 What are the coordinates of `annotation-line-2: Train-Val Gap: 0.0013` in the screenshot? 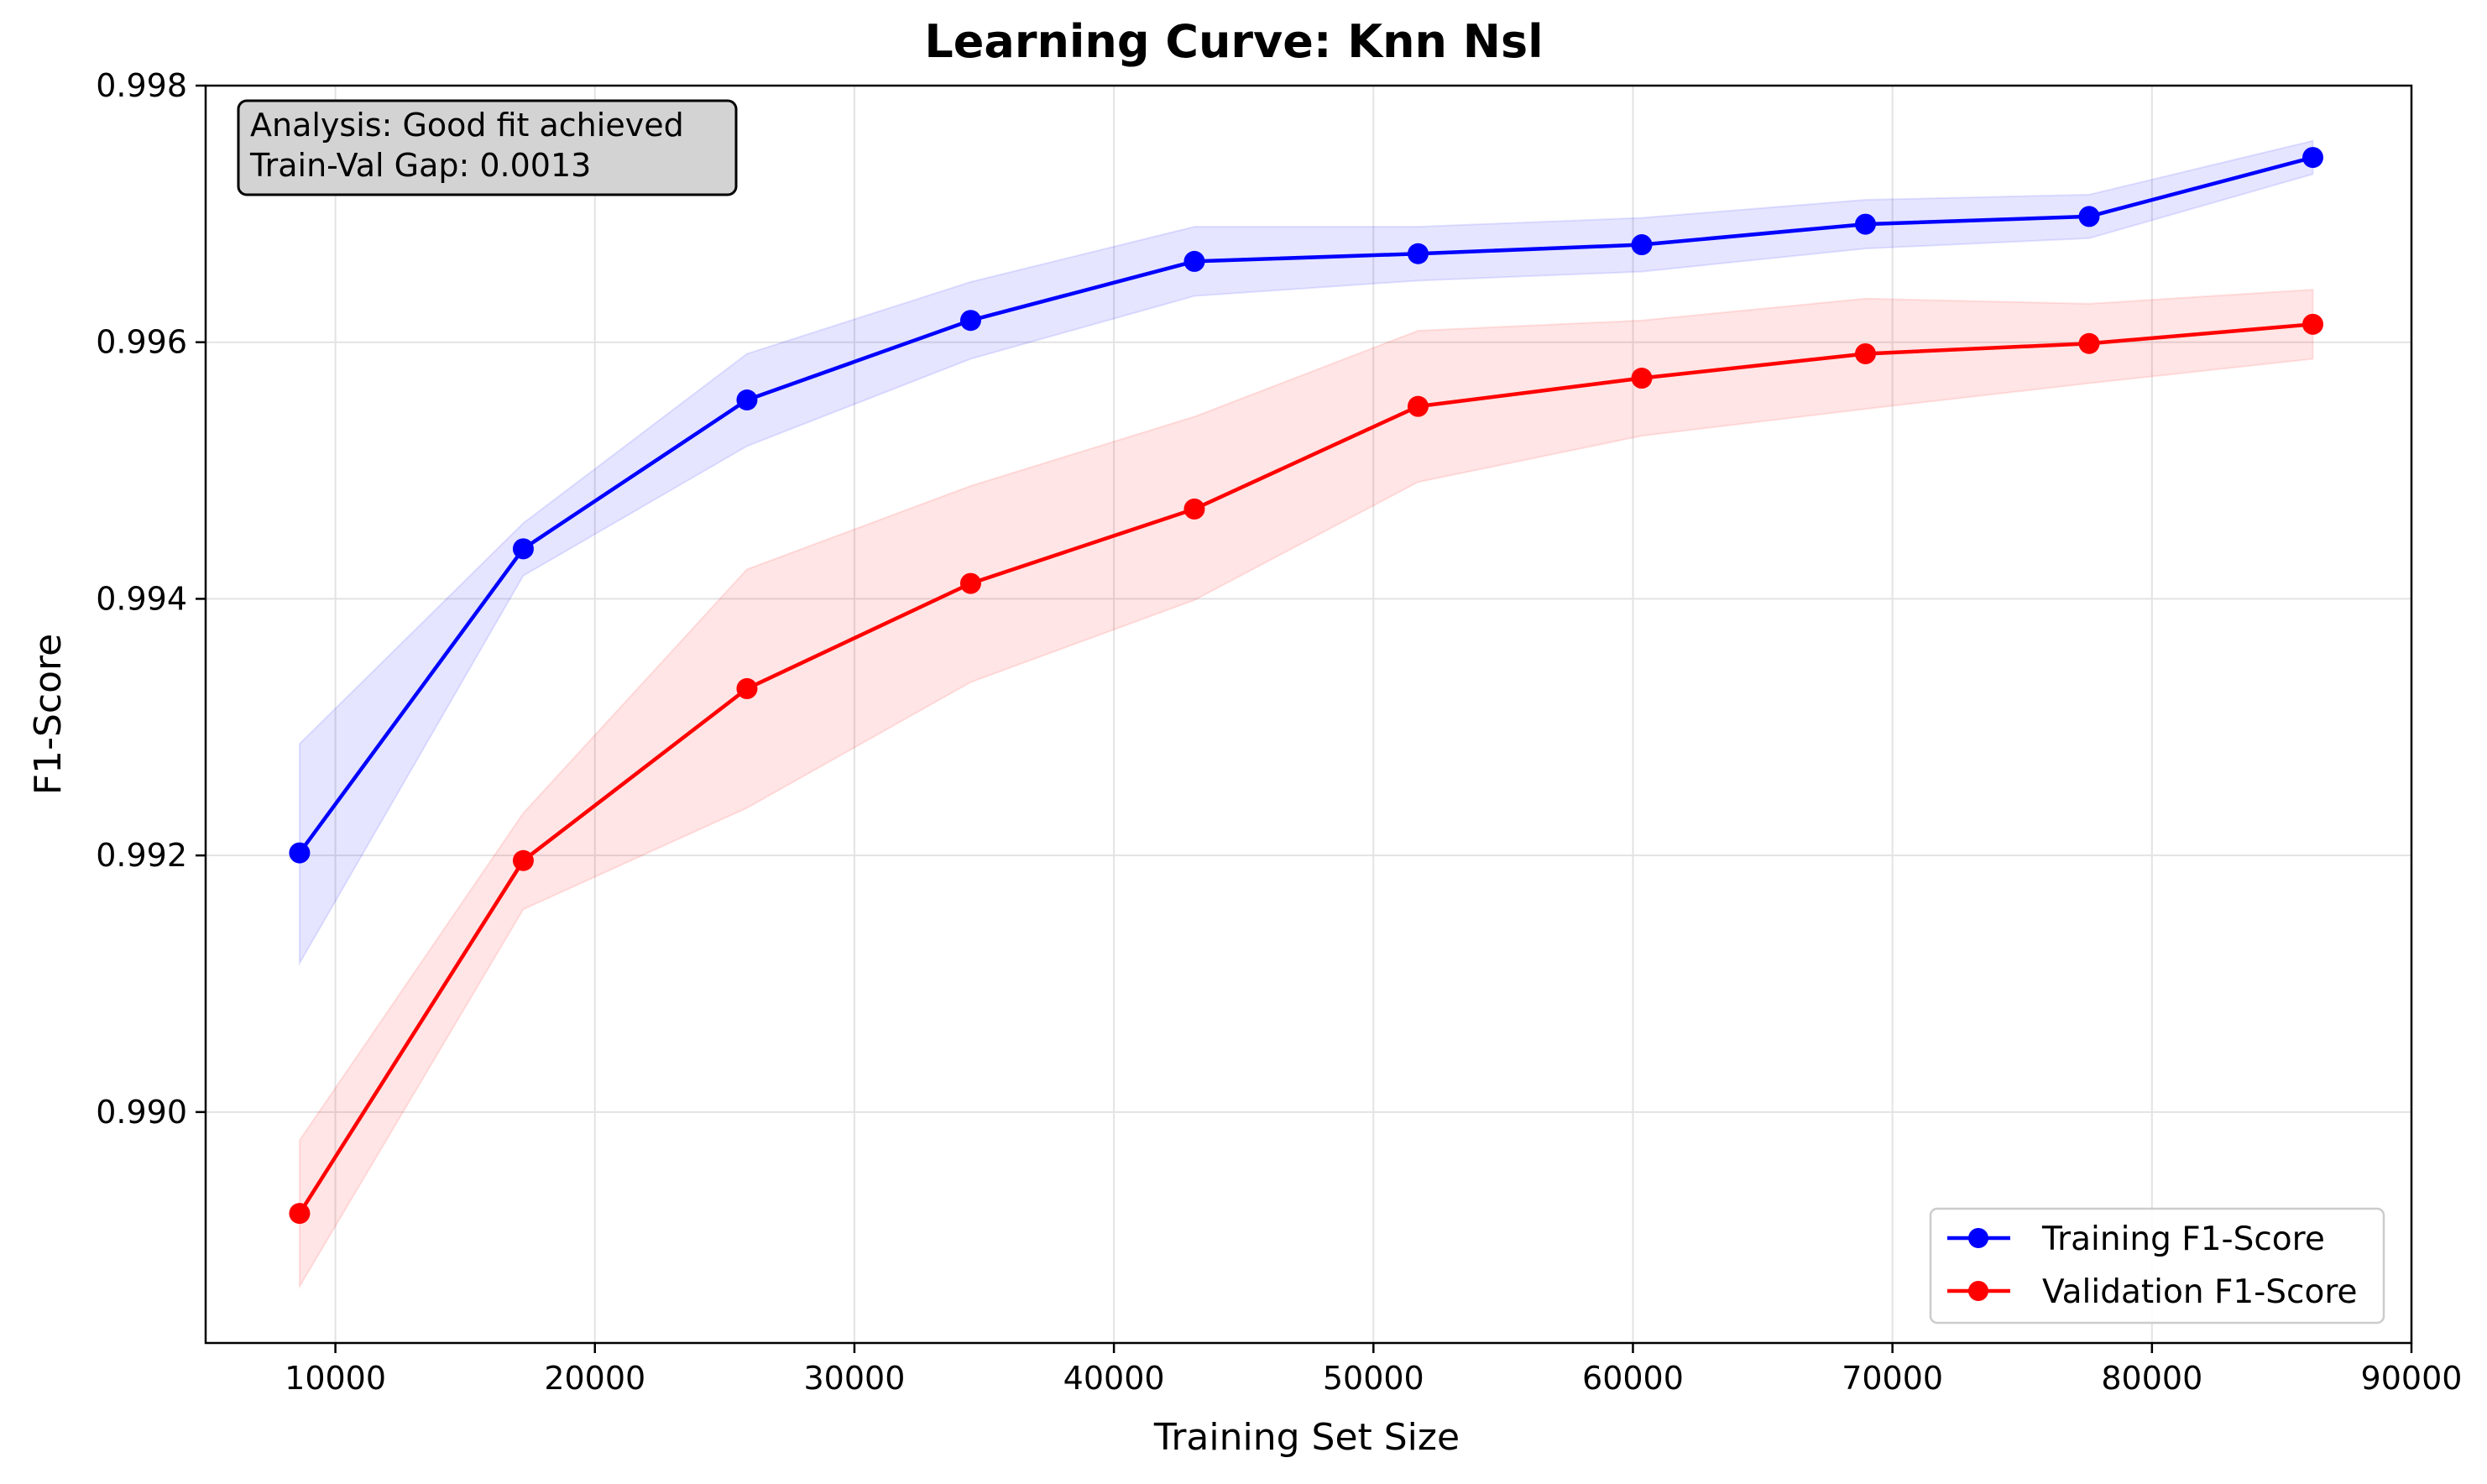 It's located at (420, 165).